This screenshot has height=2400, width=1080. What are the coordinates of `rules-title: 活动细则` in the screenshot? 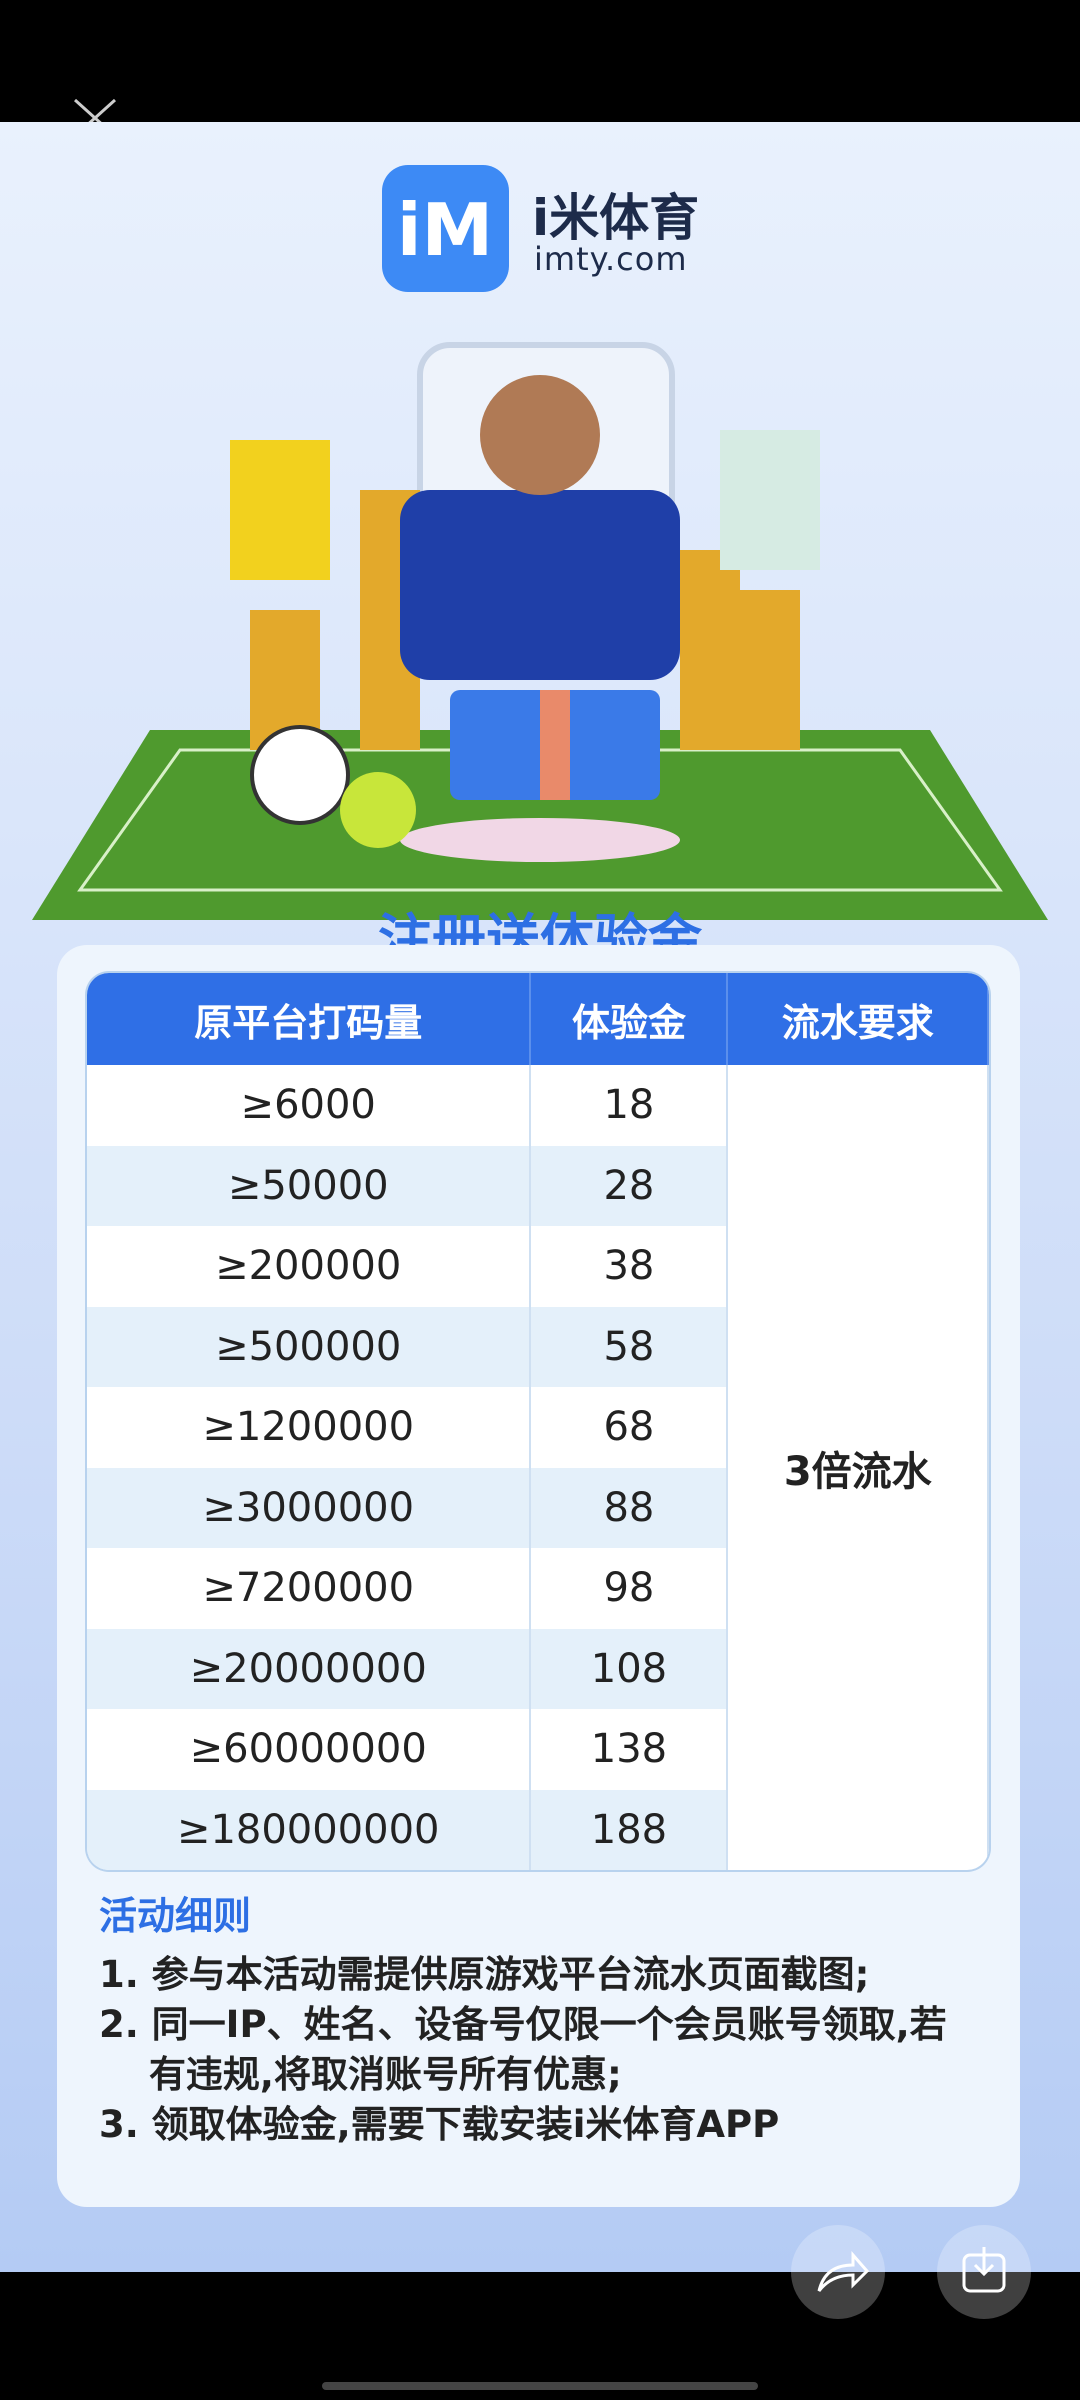 It's located at (175, 1916).